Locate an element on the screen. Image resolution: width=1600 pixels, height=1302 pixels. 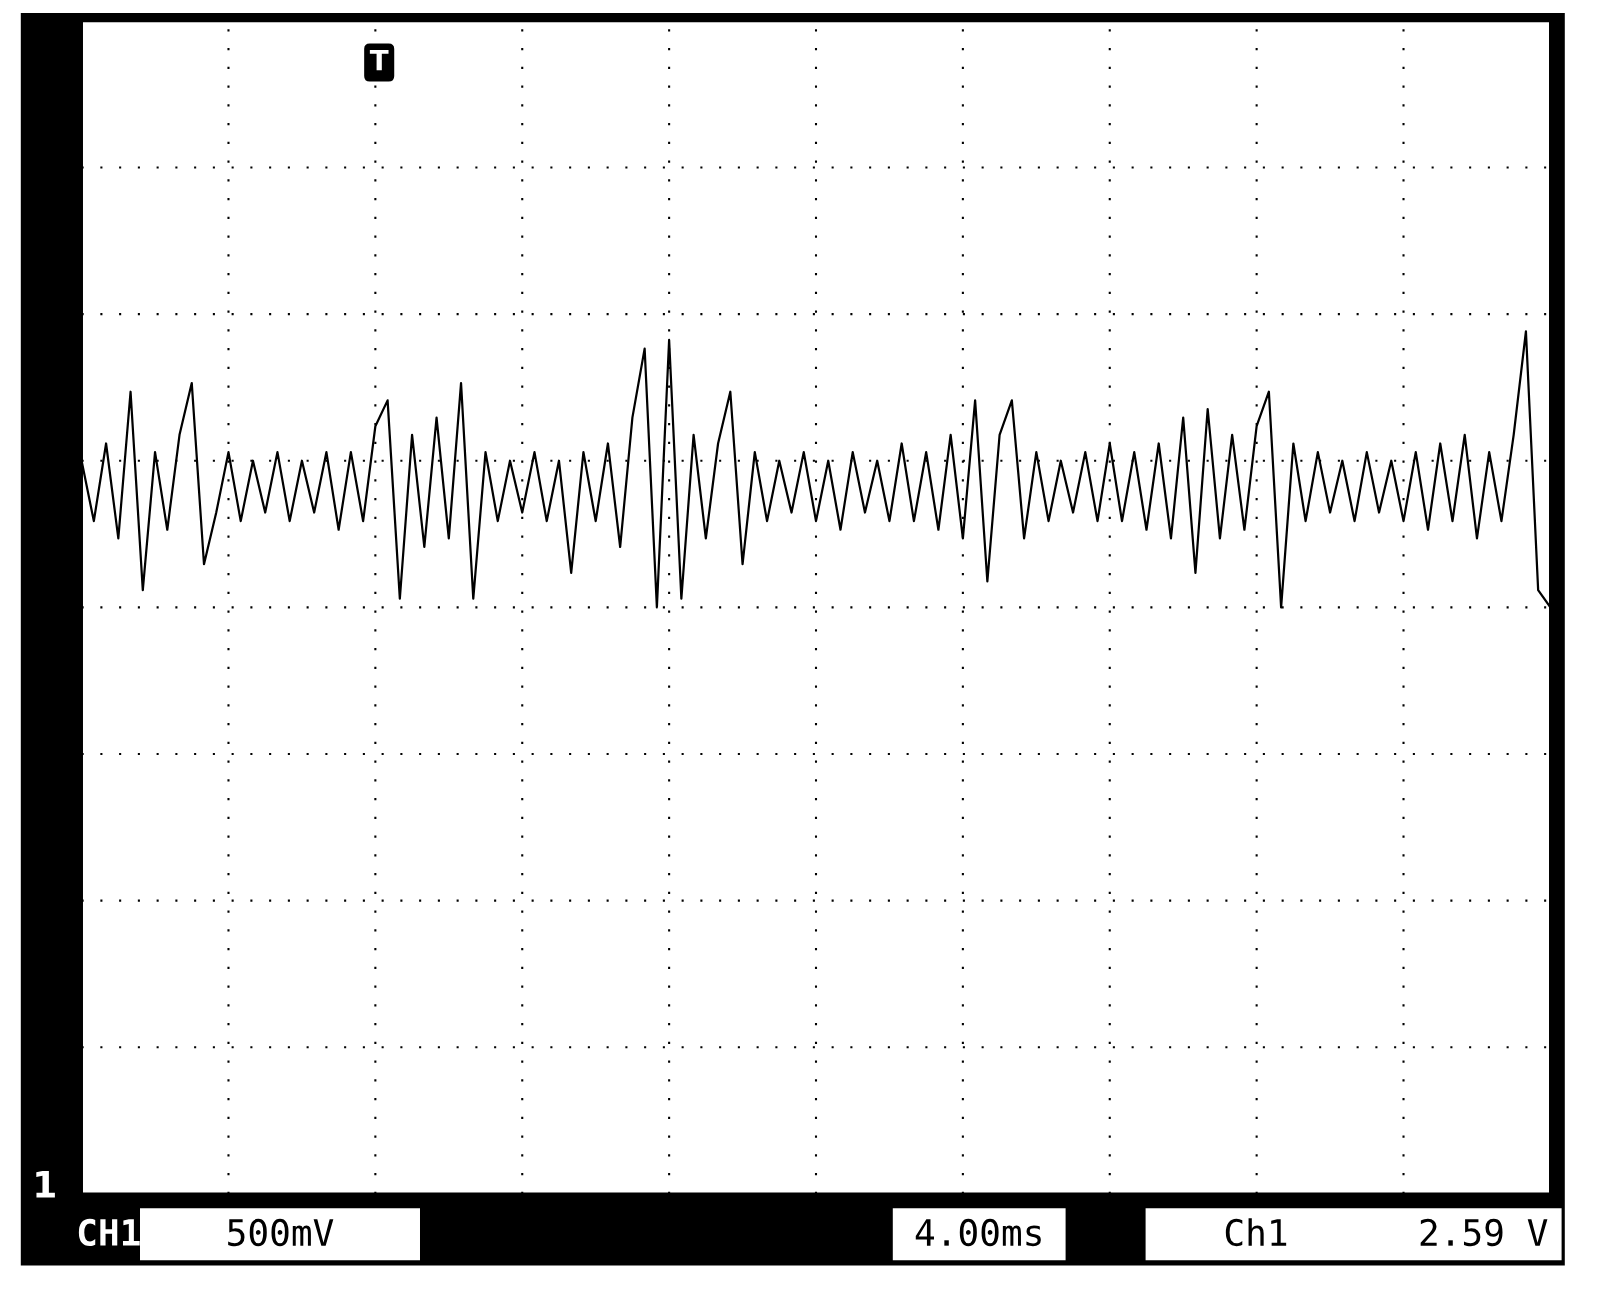
text: Ch1 is located at coordinates (1256, 1232).